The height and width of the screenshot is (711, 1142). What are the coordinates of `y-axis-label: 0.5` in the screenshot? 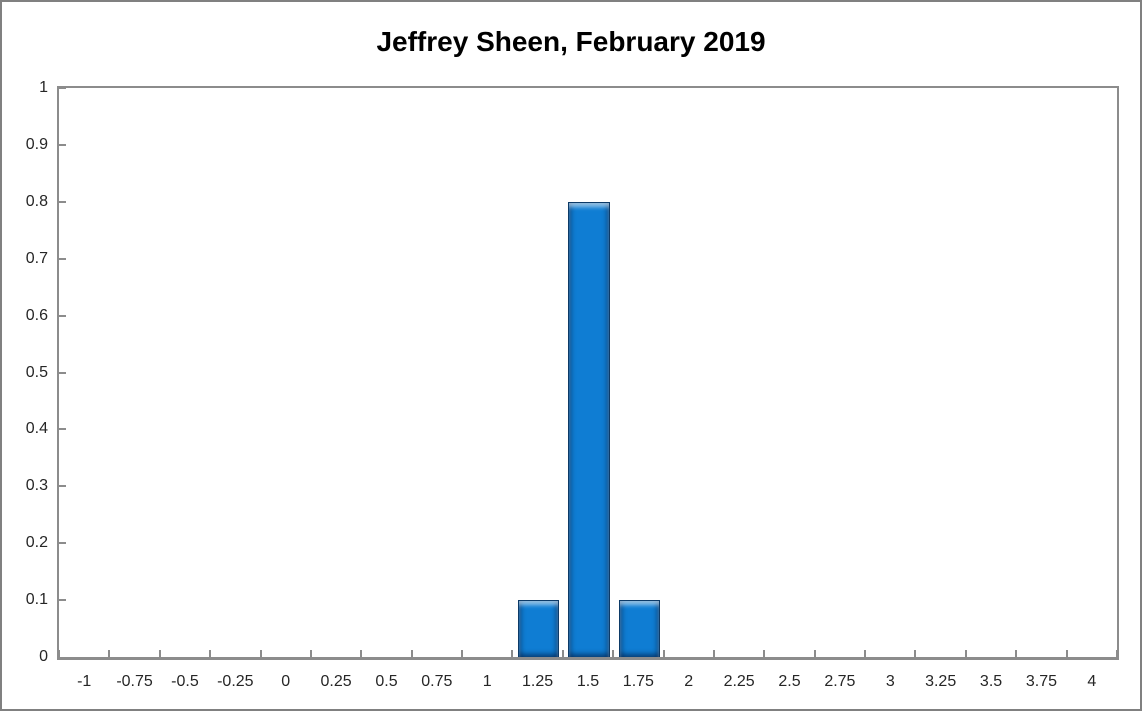 It's located at (36, 372).